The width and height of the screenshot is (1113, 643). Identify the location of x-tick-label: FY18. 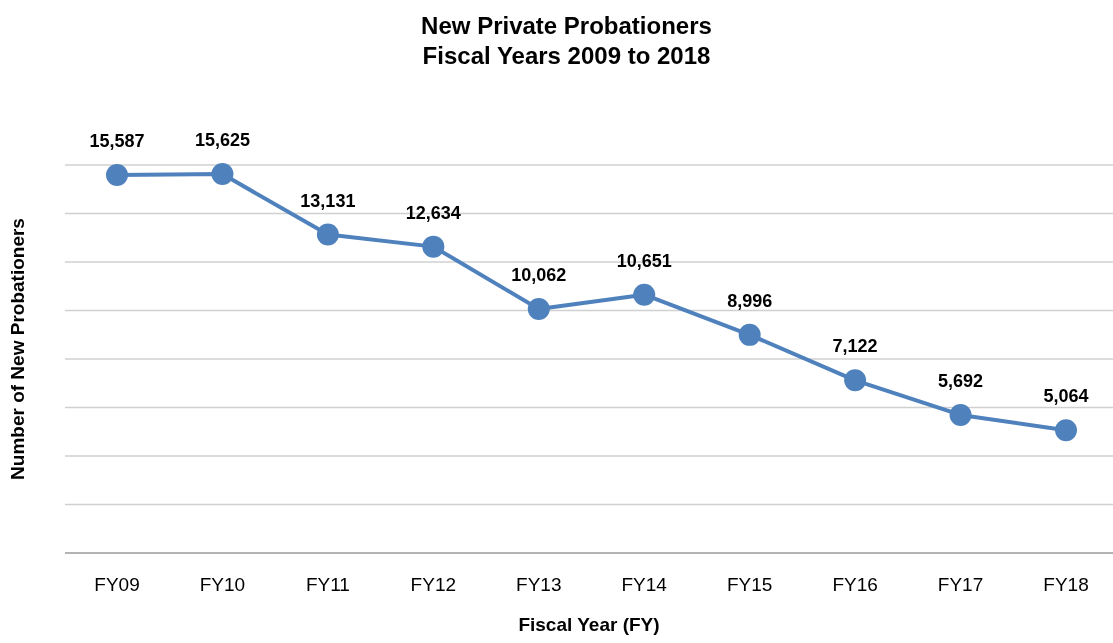
(1066, 584).